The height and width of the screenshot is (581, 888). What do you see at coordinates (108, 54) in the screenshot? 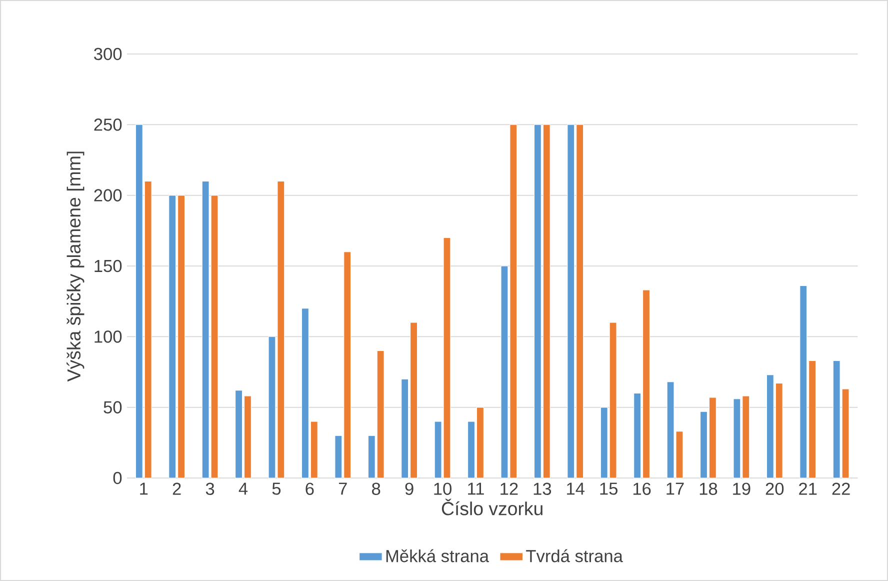
I see `y-tick-label: 300` at bounding box center [108, 54].